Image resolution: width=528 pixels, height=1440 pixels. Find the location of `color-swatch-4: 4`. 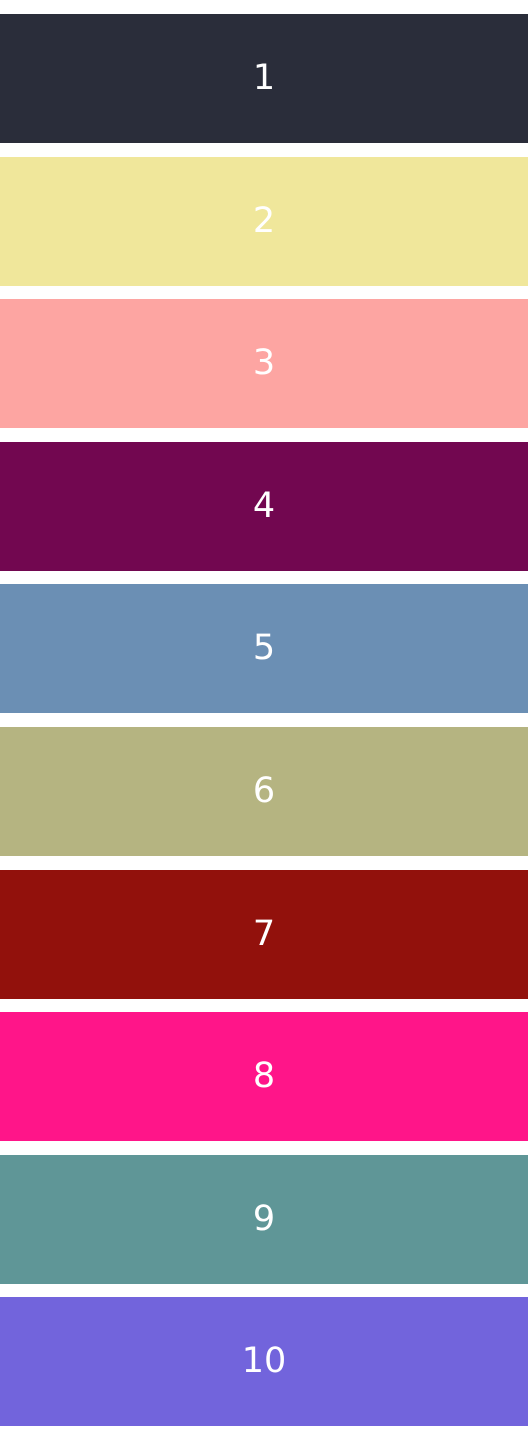

color-swatch-4: 4 is located at coordinates (264, 506).